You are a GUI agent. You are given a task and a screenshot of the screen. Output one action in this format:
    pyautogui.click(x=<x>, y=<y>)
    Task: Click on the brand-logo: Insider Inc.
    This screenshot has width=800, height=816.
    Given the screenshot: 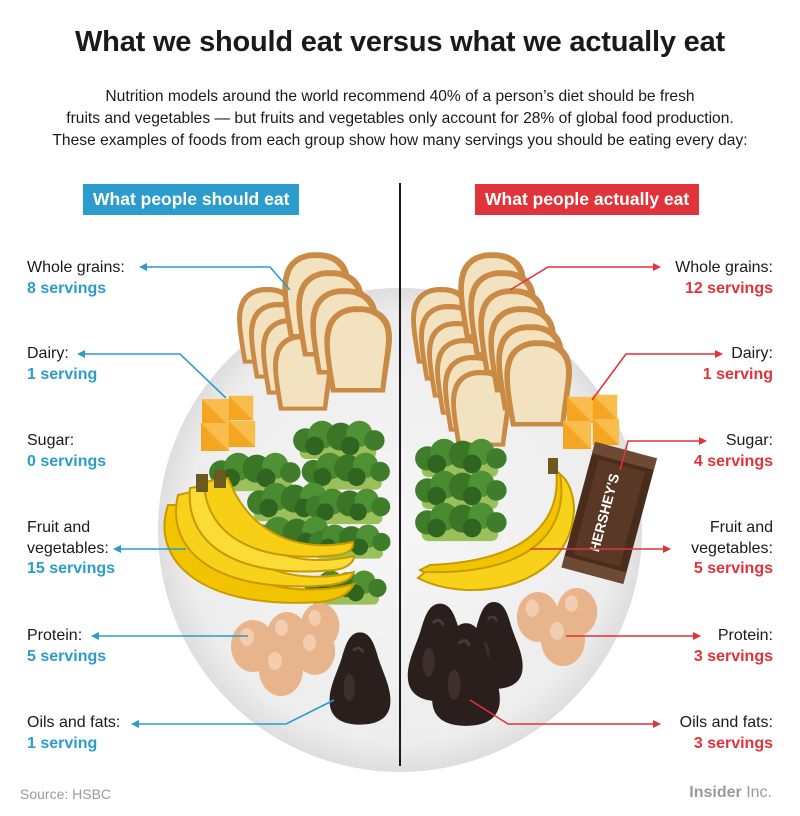 What is the action you would take?
    pyautogui.click(x=730, y=793)
    